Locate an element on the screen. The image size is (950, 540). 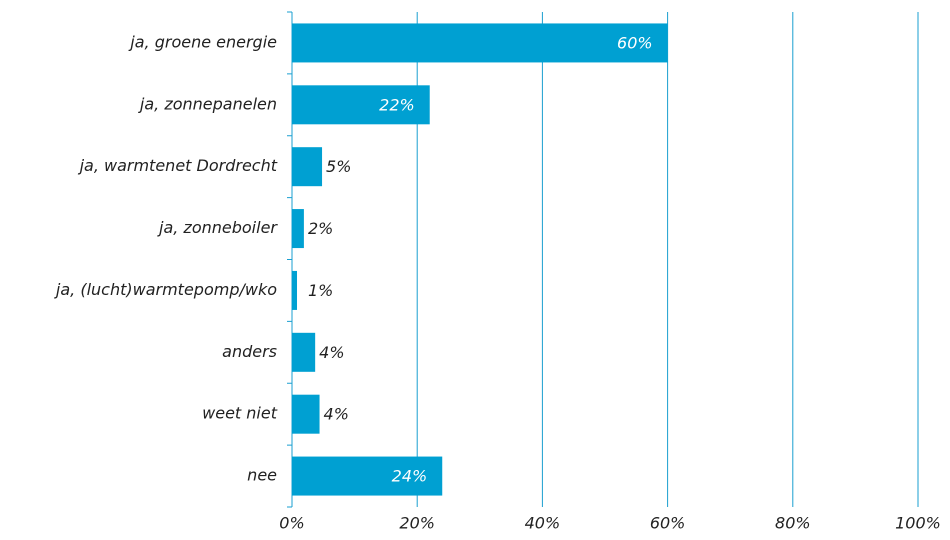
y-tick-label: ja, zonnepanelen is located at coordinates (207, 103).